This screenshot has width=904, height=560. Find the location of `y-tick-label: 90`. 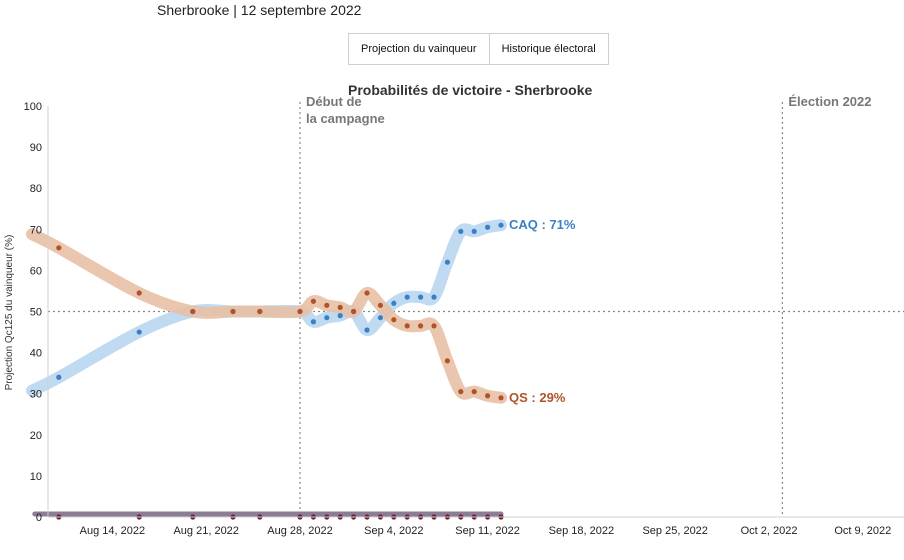

y-tick-label: 90 is located at coordinates (36, 148).